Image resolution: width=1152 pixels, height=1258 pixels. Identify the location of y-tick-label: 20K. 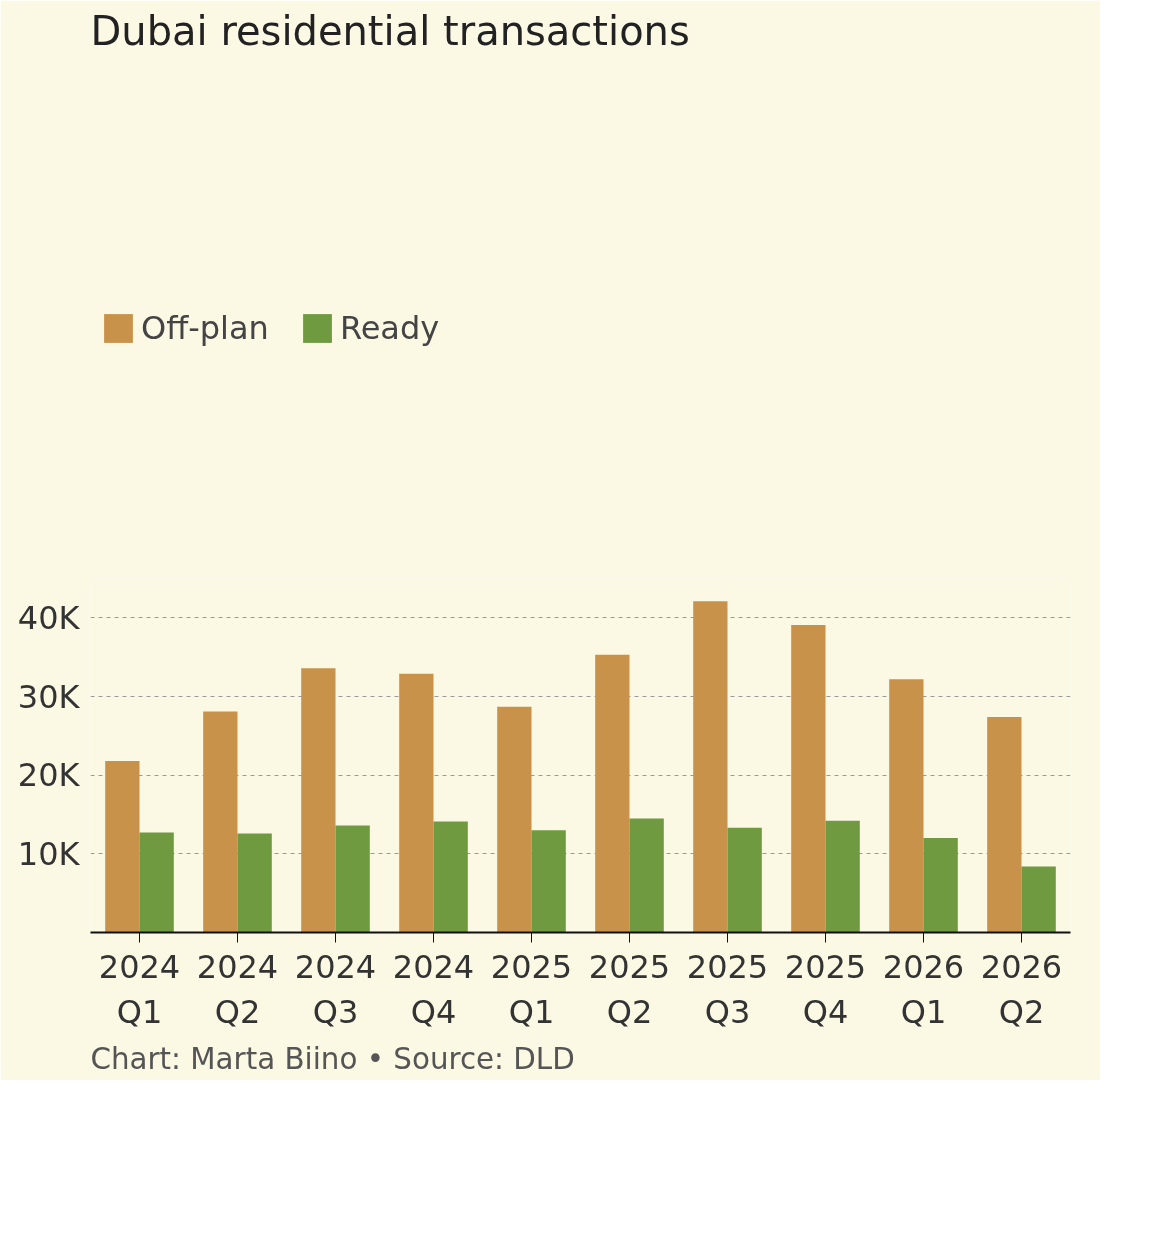
(49, 775).